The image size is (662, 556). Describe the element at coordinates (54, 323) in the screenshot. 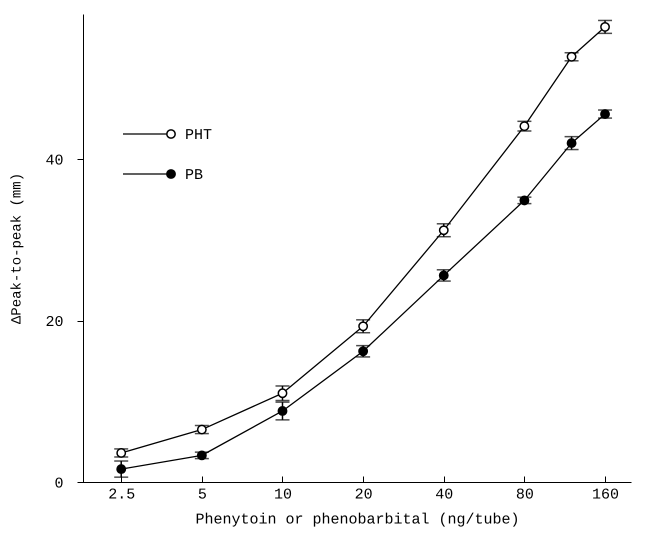

I see `y-tick-label: 20` at that location.